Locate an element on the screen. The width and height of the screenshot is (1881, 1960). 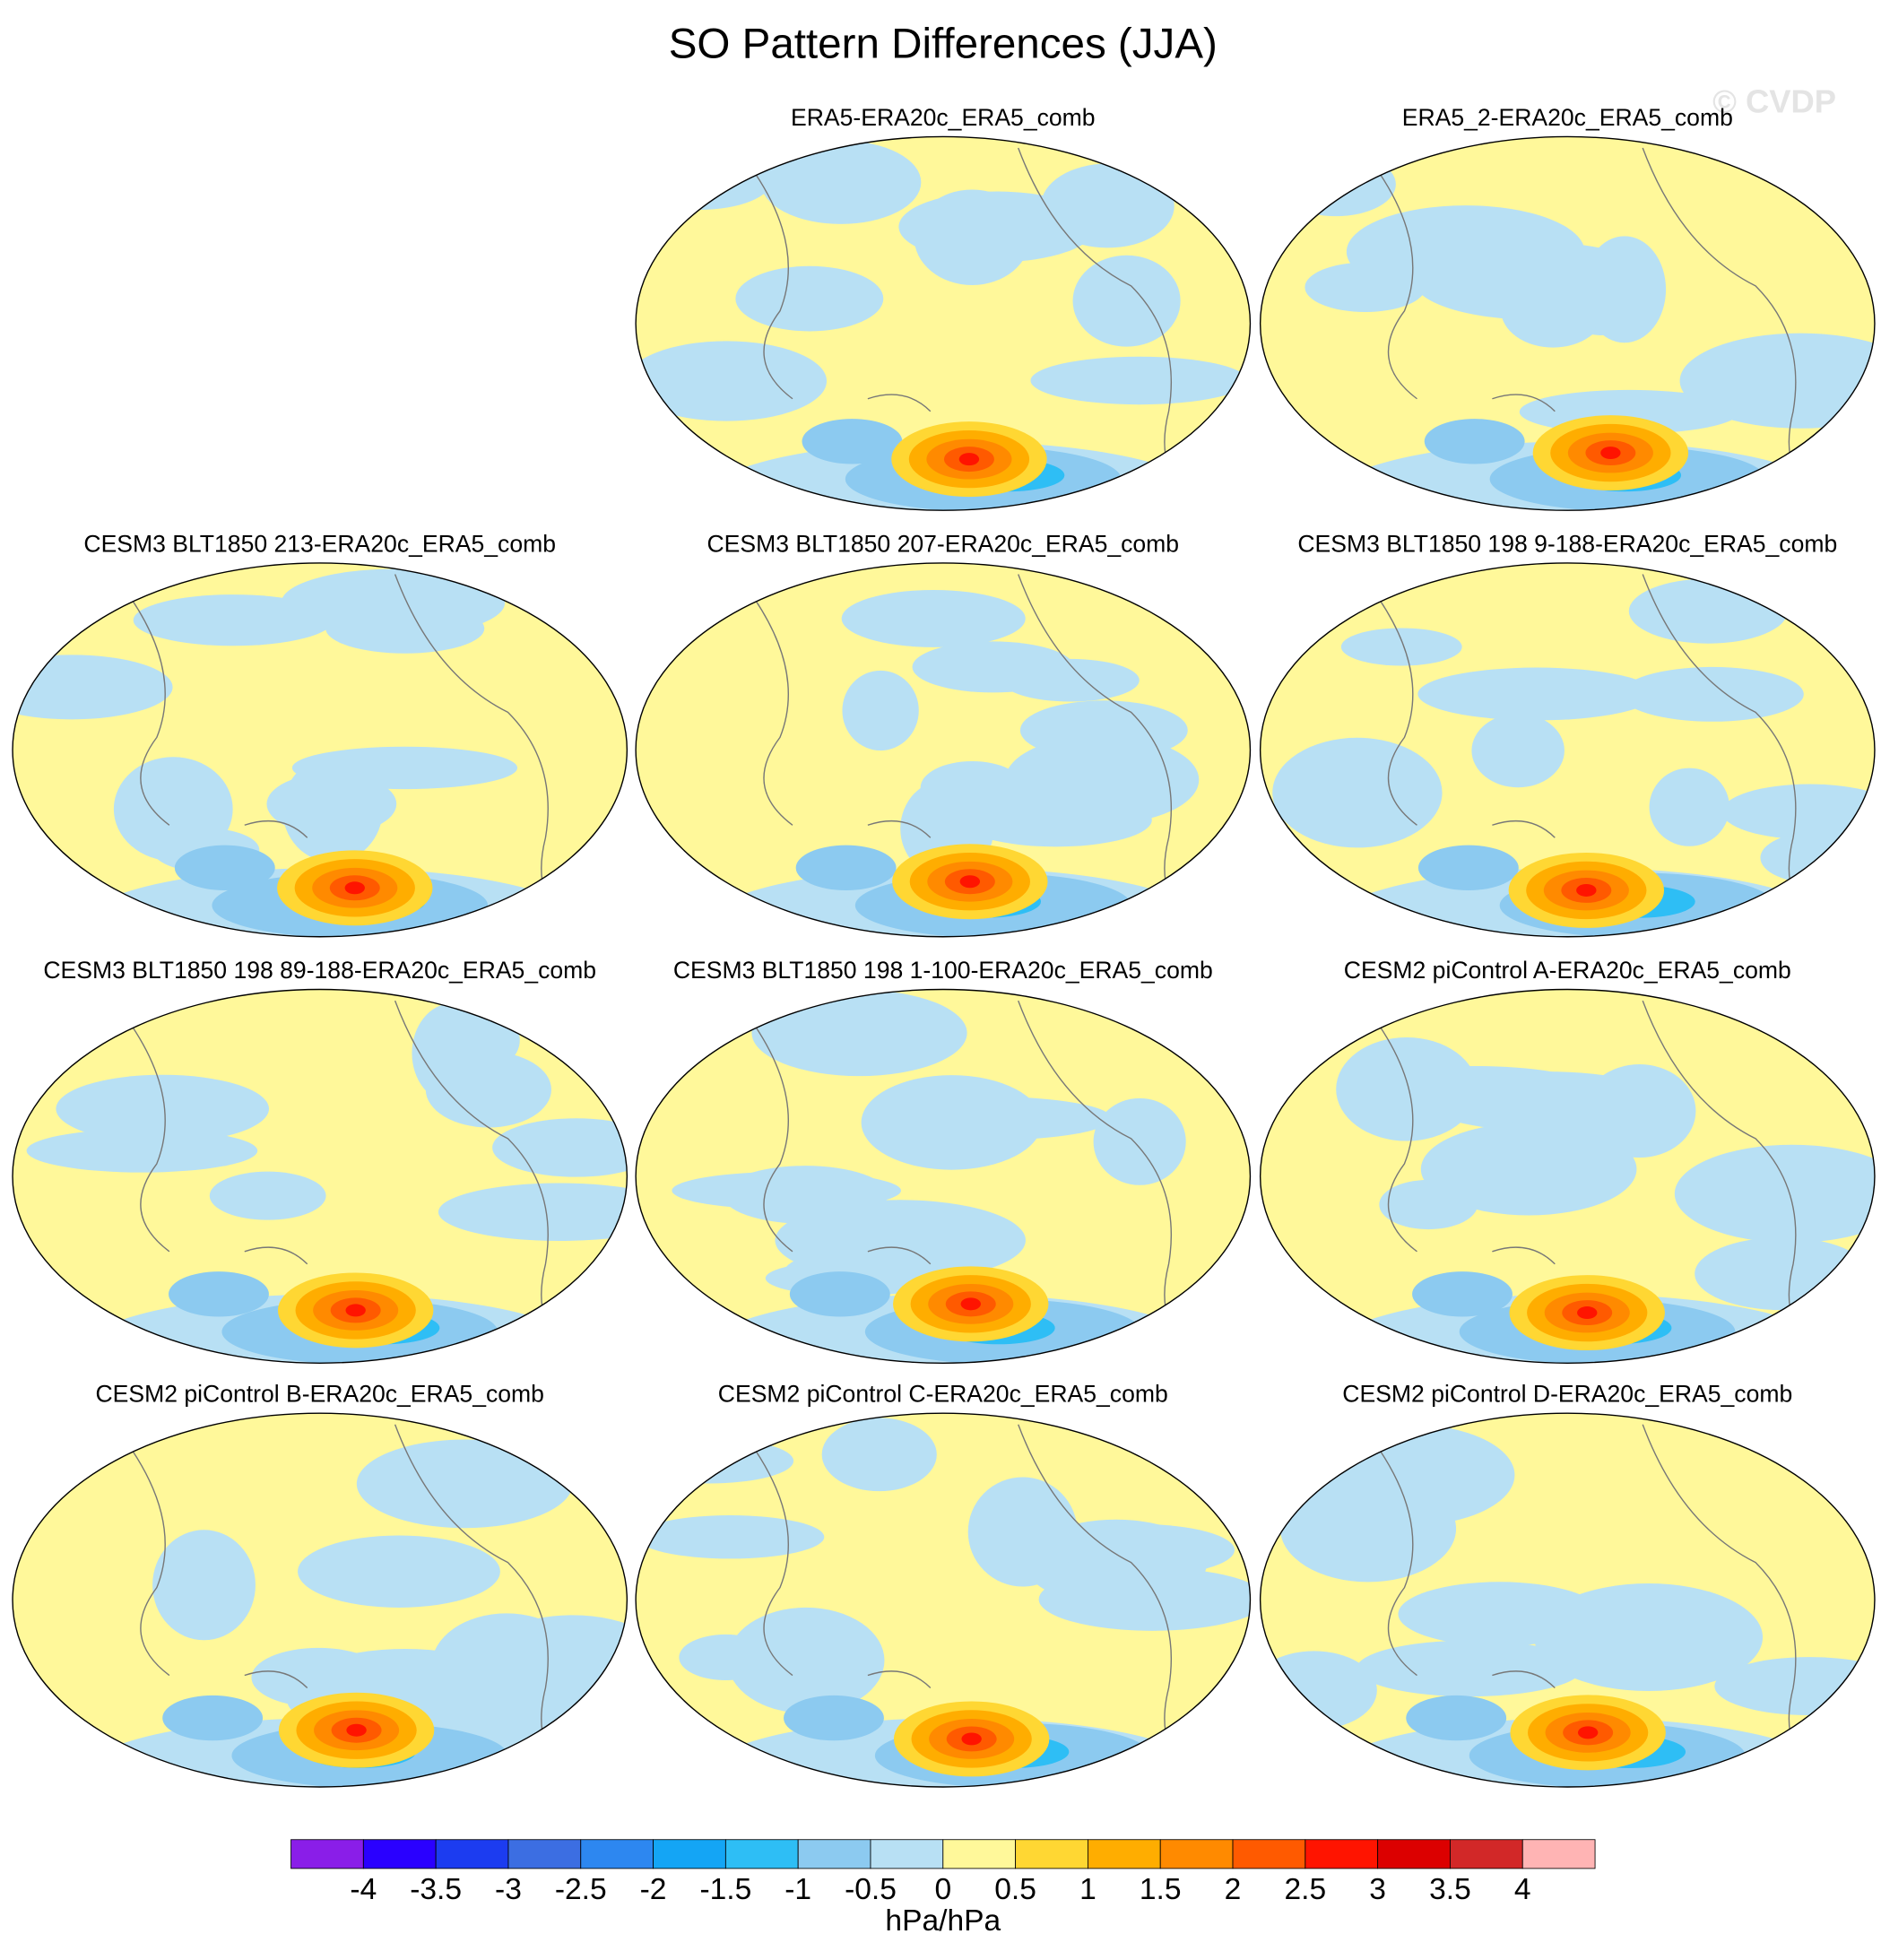
colorbar-tick-label: 1.5 is located at coordinates (1161, 1889).